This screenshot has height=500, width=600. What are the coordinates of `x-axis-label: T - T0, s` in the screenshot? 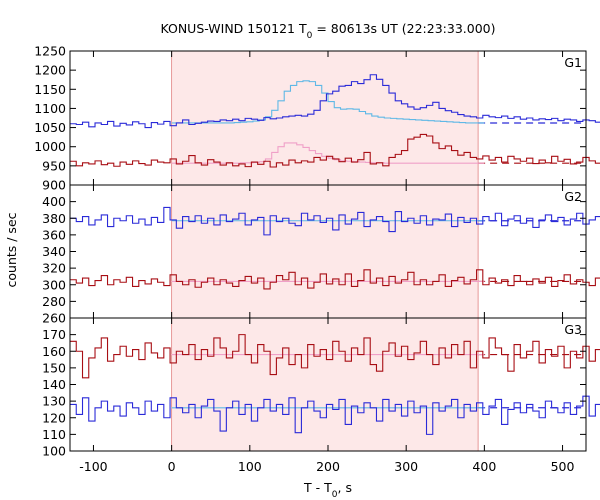 It's located at (327, 490).